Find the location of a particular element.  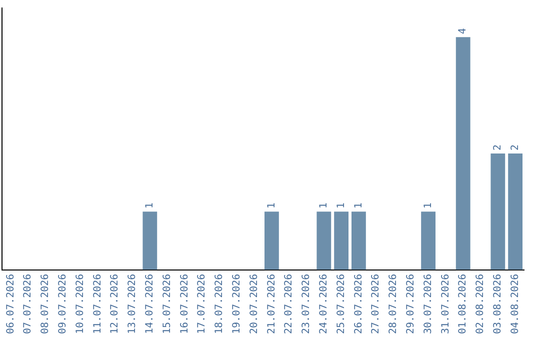

x-tick-label: 14.07.2026 is located at coordinates (150, 304).